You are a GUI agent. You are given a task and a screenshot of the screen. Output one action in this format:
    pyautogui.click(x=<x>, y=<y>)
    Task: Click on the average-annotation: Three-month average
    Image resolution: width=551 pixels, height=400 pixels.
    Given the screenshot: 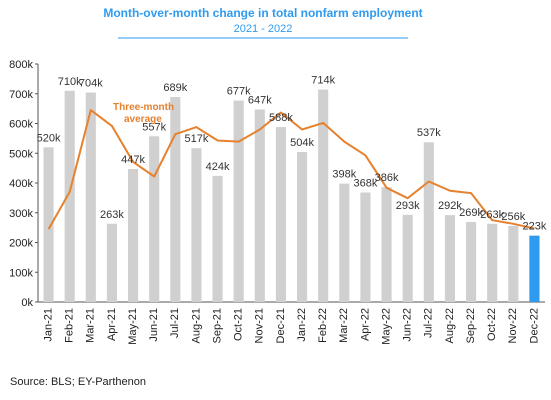 What is the action you would take?
    pyautogui.click(x=145, y=113)
    